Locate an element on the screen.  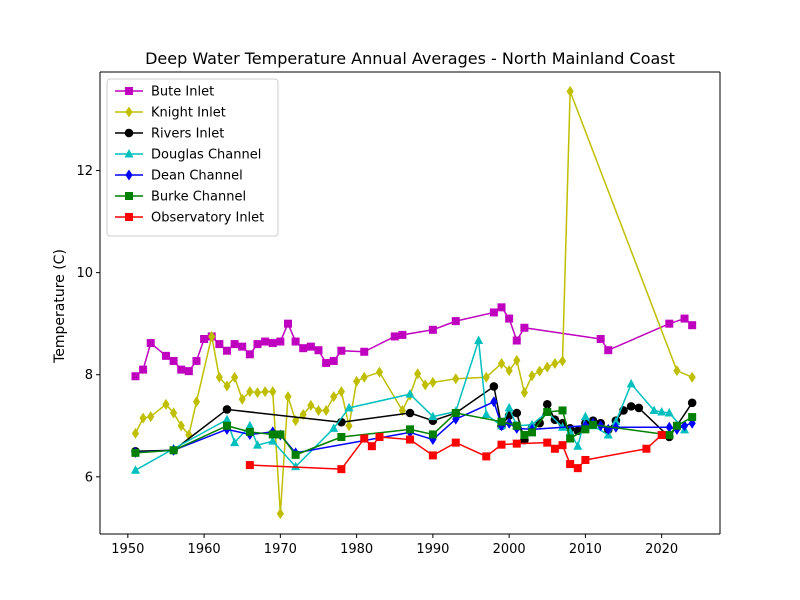
legend-item: Bute Inlet is located at coordinates (164, 92).